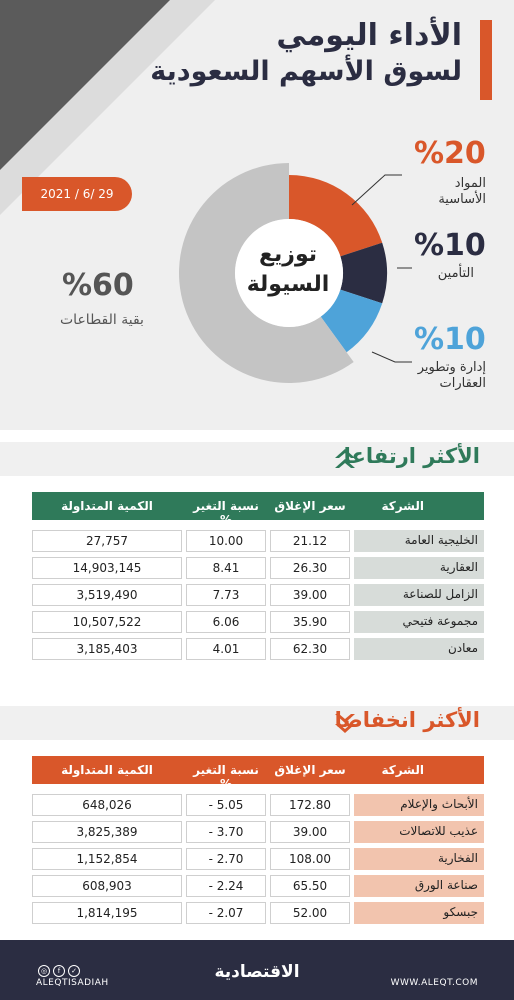 This screenshot has height=1000, width=514. I want to click on close-cell: 62.30, so click(310, 649).